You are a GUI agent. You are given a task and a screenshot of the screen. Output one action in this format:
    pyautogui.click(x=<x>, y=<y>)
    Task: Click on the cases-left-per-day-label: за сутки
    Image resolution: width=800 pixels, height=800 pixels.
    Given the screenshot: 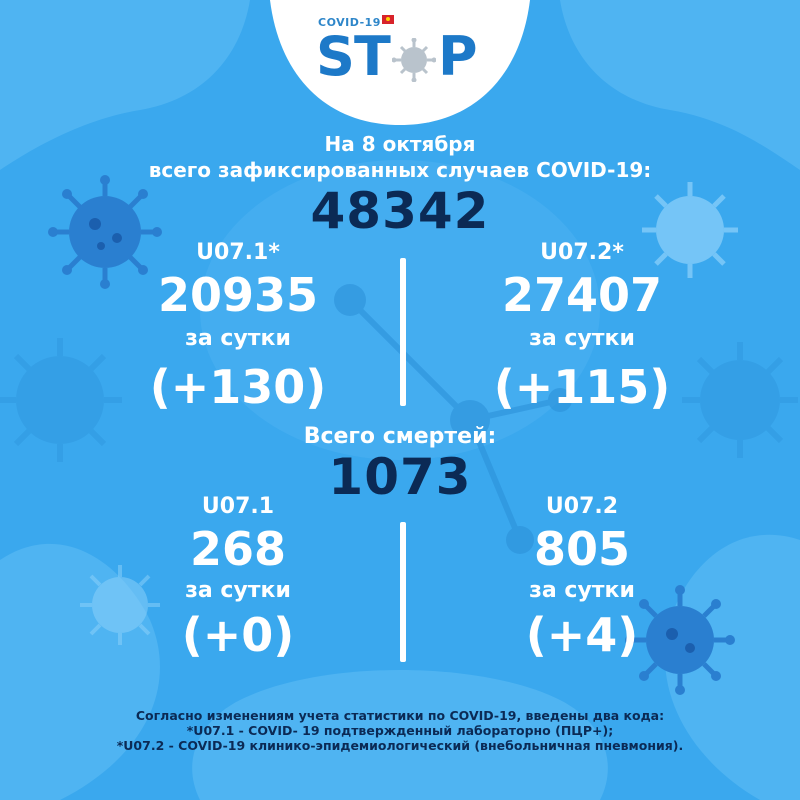 What is the action you would take?
    pyautogui.click(x=238, y=338)
    